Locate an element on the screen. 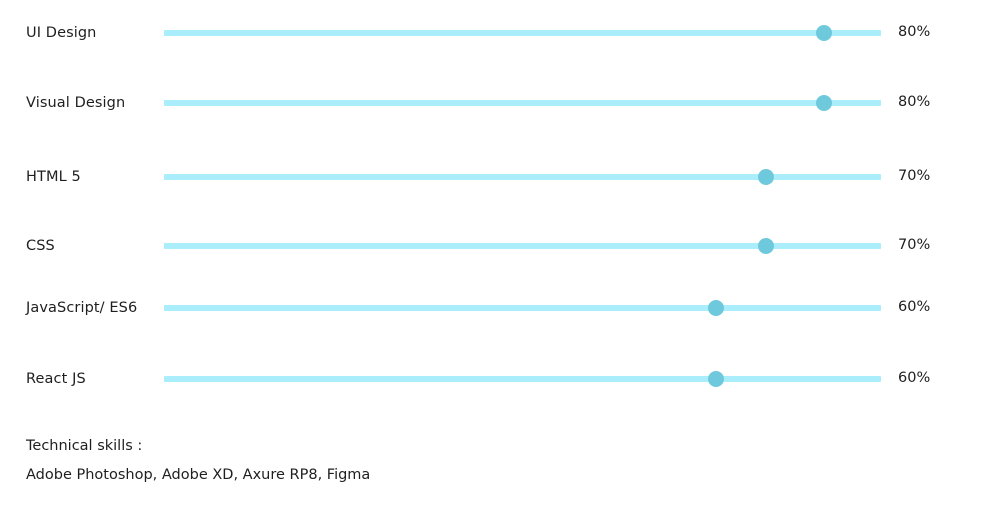 The image size is (981, 520). skill-row-javascript: JavaScript/ ES6 60% is located at coordinates (490, 309).